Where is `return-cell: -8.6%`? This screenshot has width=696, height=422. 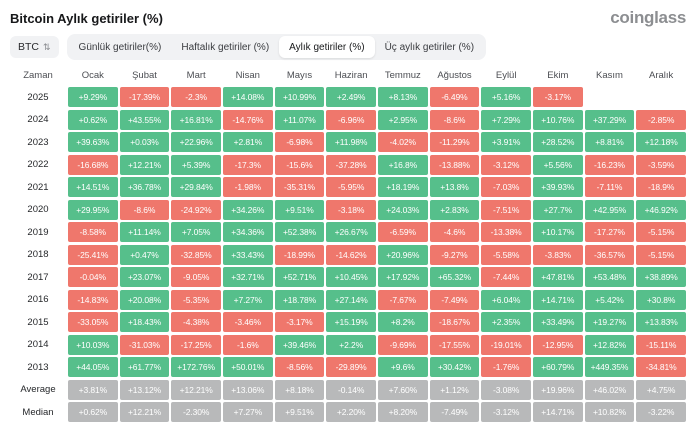 return-cell: -8.6% is located at coordinates (454, 119).